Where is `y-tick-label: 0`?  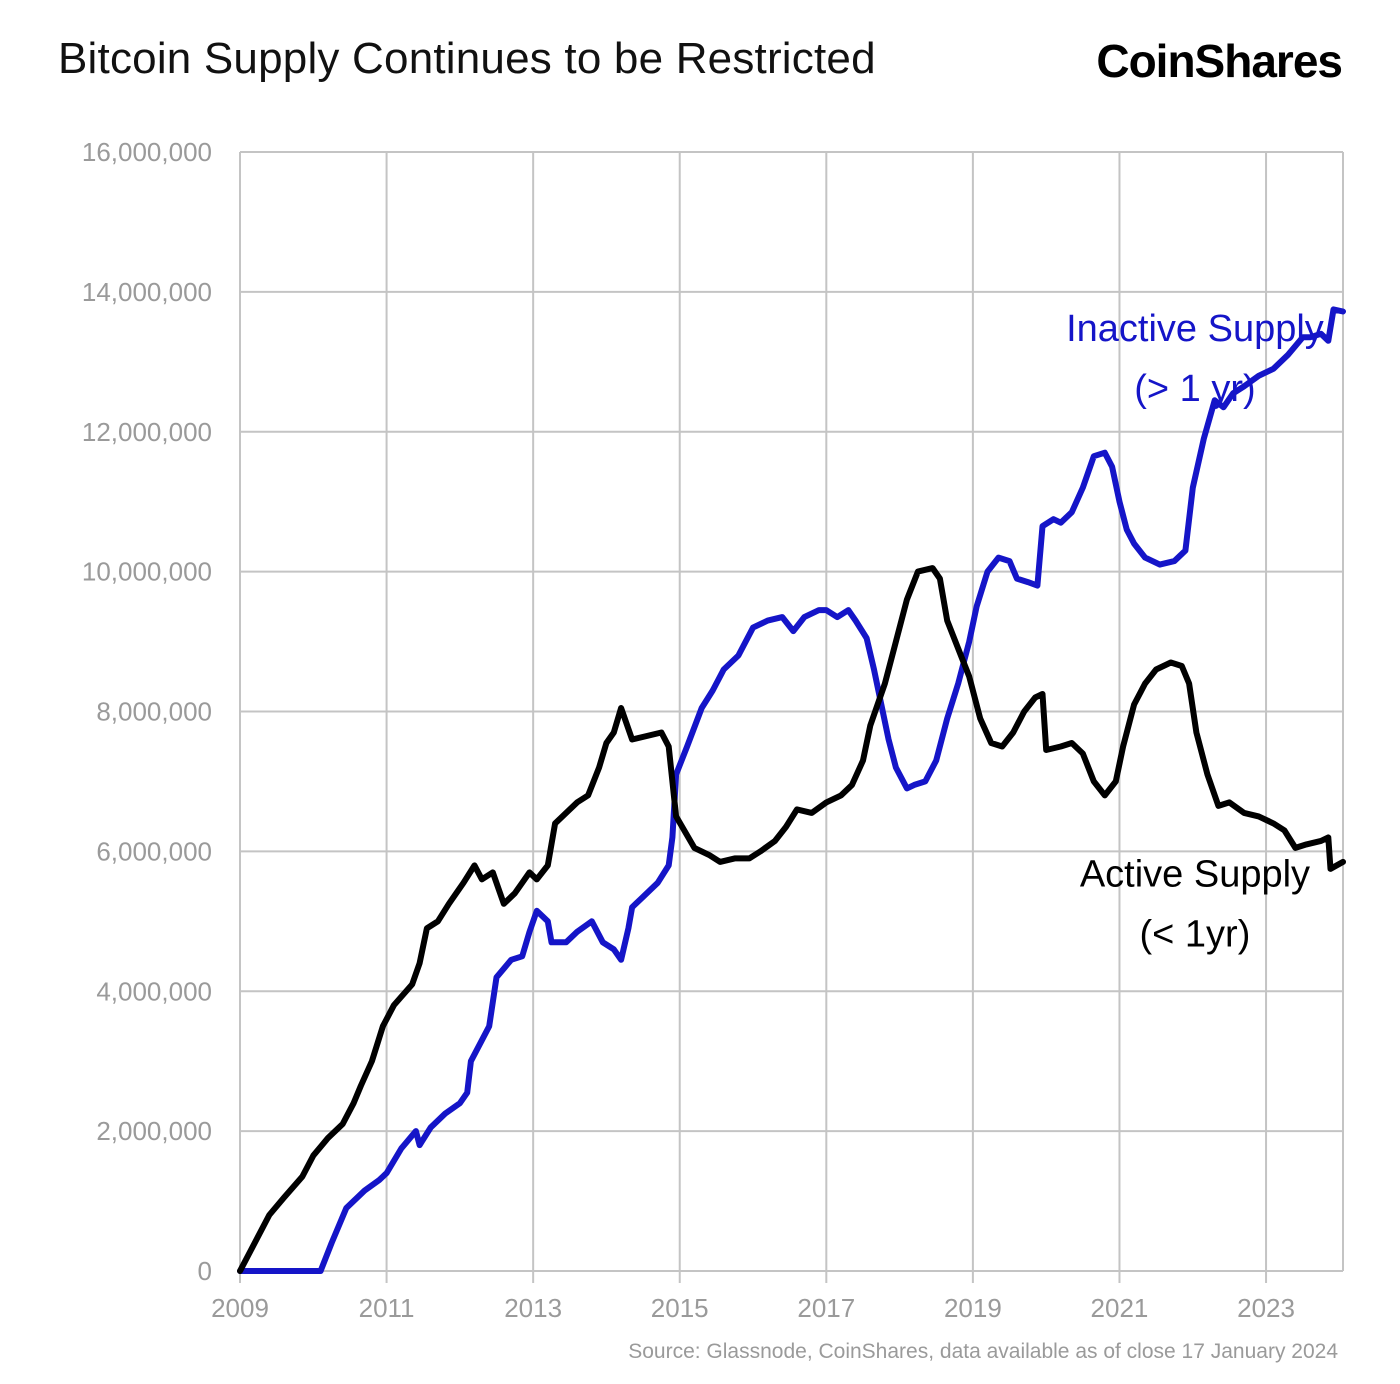
y-tick-label: 0 is located at coordinates (205, 1271).